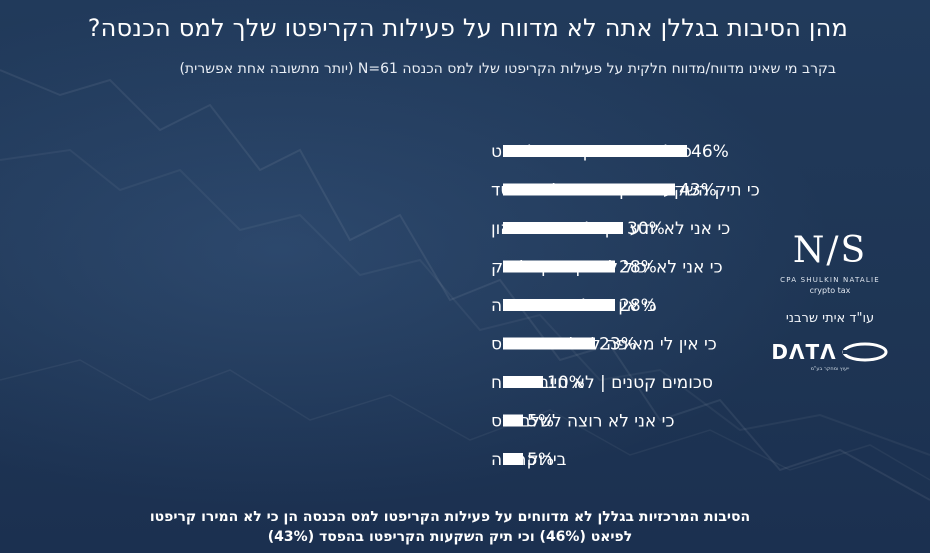  I want to click on value-label-7: 5%, so click(540, 422).